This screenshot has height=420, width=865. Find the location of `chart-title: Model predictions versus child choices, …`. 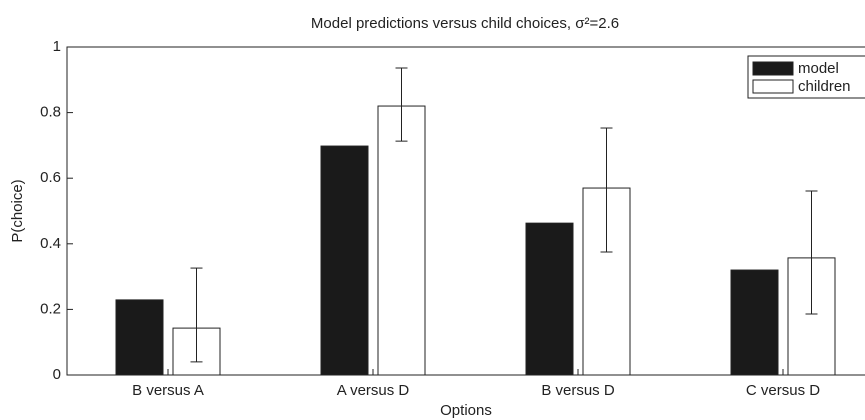

chart-title: Model predictions versus child choices, … is located at coordinates (465, 23).